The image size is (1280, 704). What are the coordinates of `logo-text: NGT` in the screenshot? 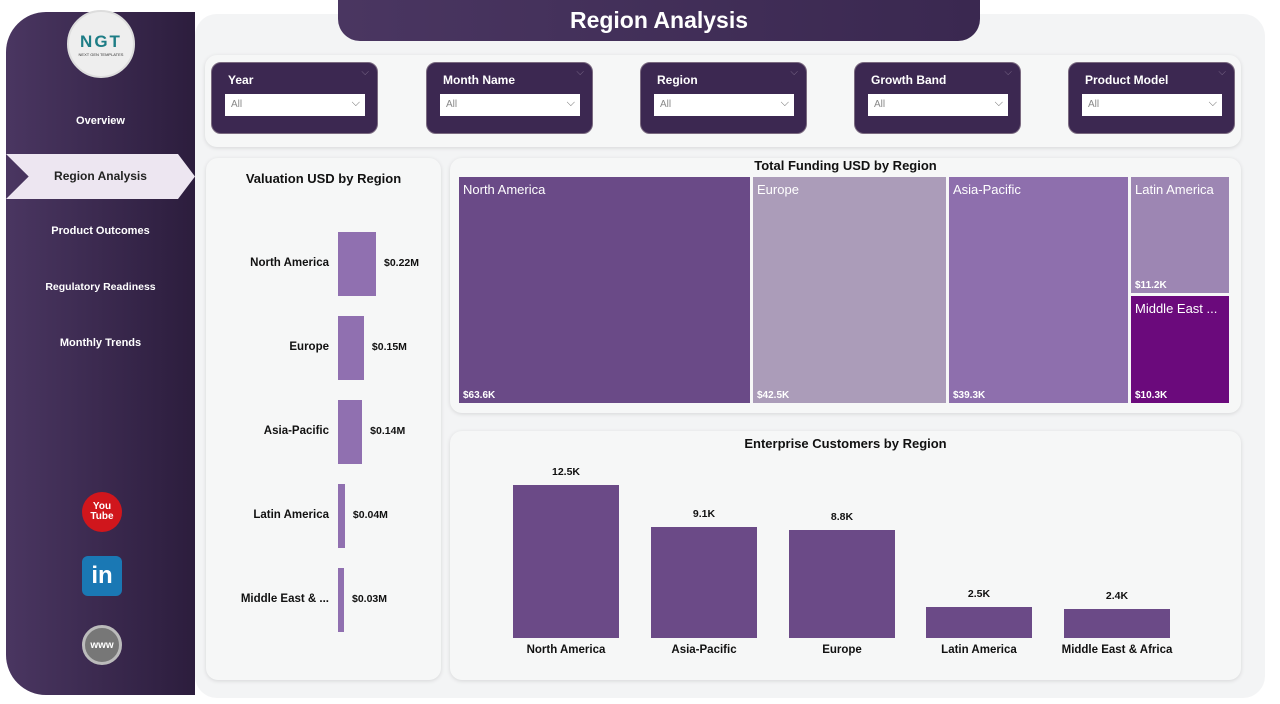 It's located at (101, 41).